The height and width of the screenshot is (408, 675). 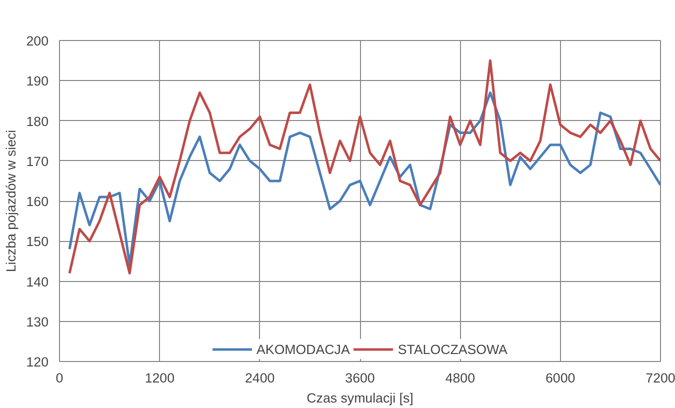 I want to click on y-axis-title: Liczba pojazdów w sieci, so click(x=10, y=201).